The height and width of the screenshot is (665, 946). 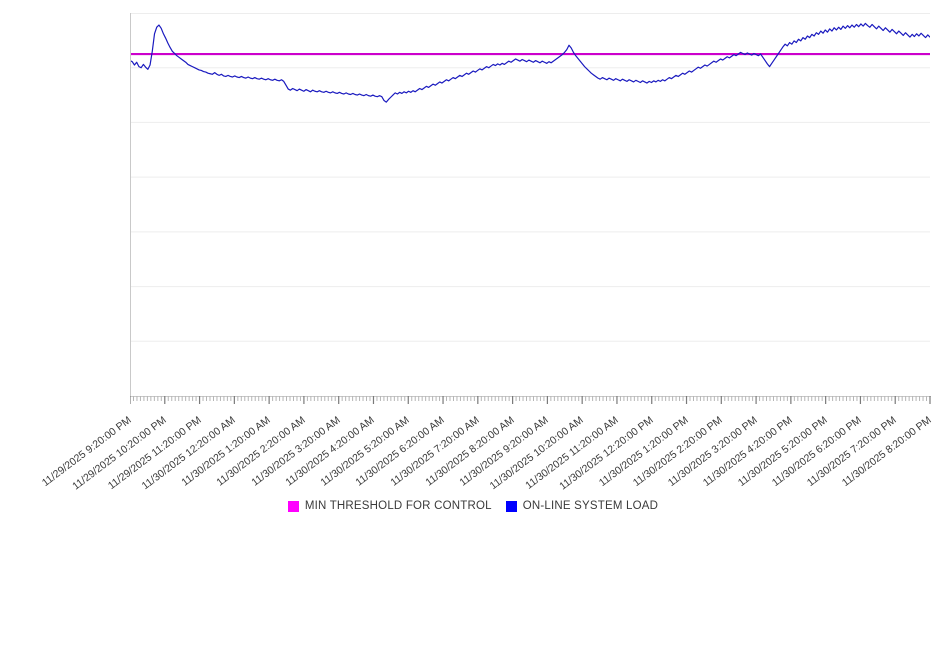 What do you see at coordinates (130, 204) in the screenshot?
I see `y-axis-line` at bounding box center [130, 204].